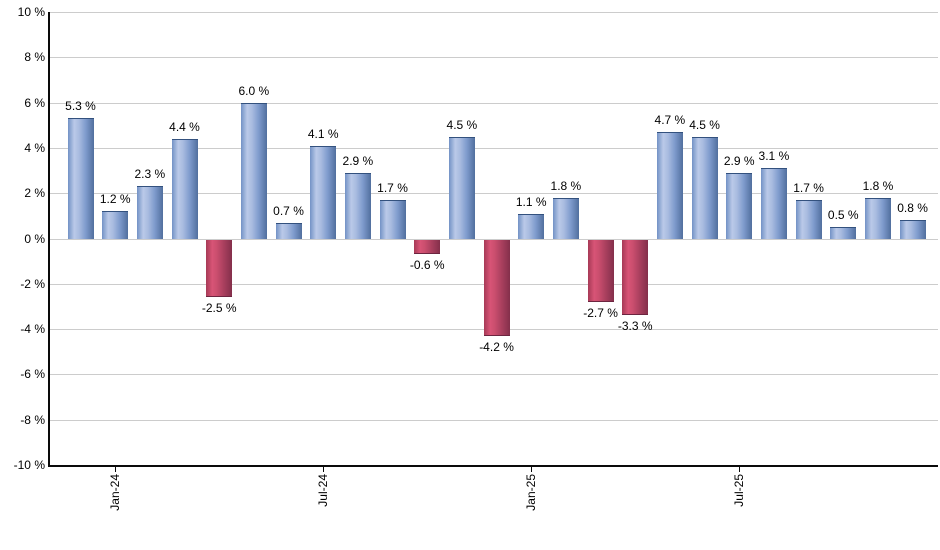  Describe the element at coordinates (493, 466) in the screenshot. I see `x-axis-line` at that location.